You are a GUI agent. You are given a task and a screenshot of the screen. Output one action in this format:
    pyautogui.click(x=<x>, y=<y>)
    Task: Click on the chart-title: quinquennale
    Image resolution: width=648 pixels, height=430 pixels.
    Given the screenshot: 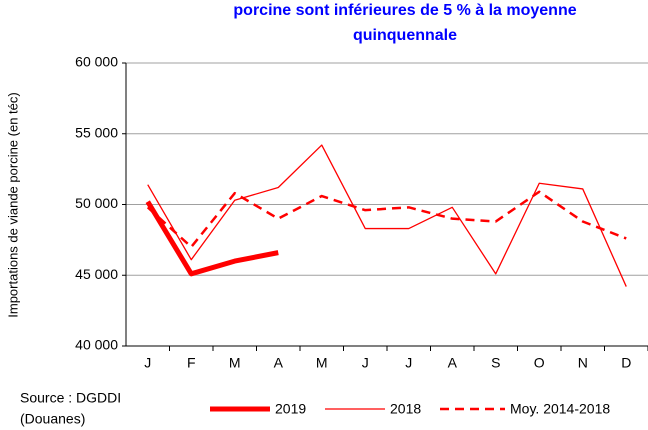 What is the action you would take?
    pyautogui.click(x=405, y=35)
    